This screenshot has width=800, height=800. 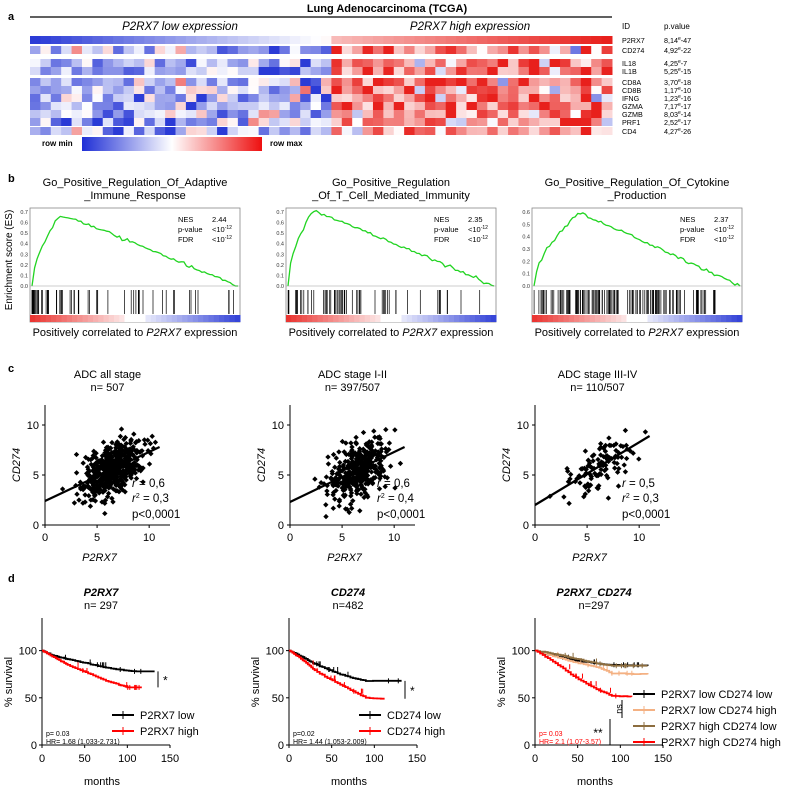 I want to click on km-legend-label: P2RX7 low CD274 high, so click(x=719, y=711).